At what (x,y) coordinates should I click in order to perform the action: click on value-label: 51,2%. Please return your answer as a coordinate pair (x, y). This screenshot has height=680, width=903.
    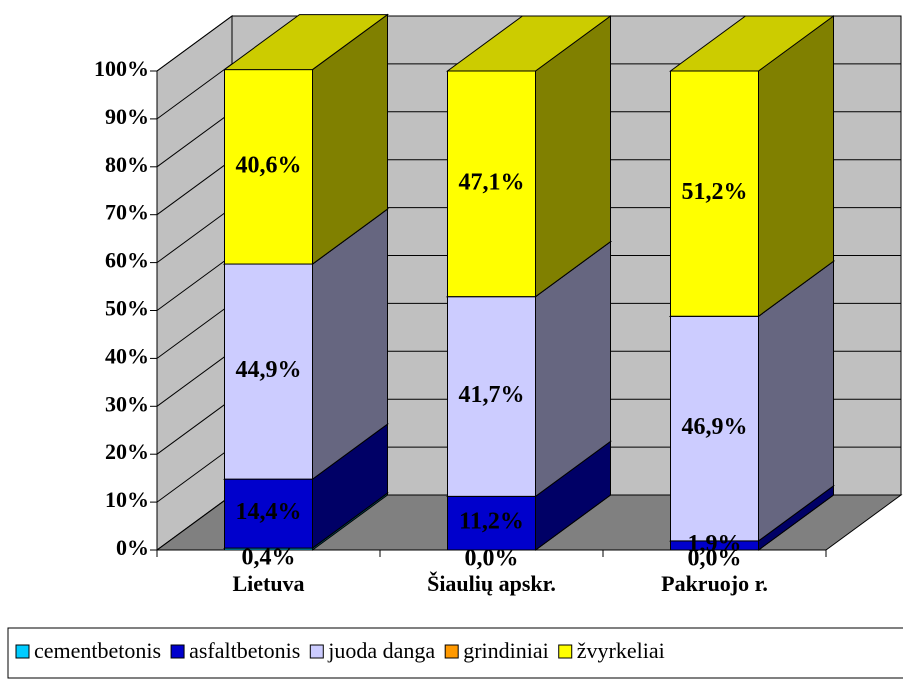
    Looking at the image, I should click on (715, 192).